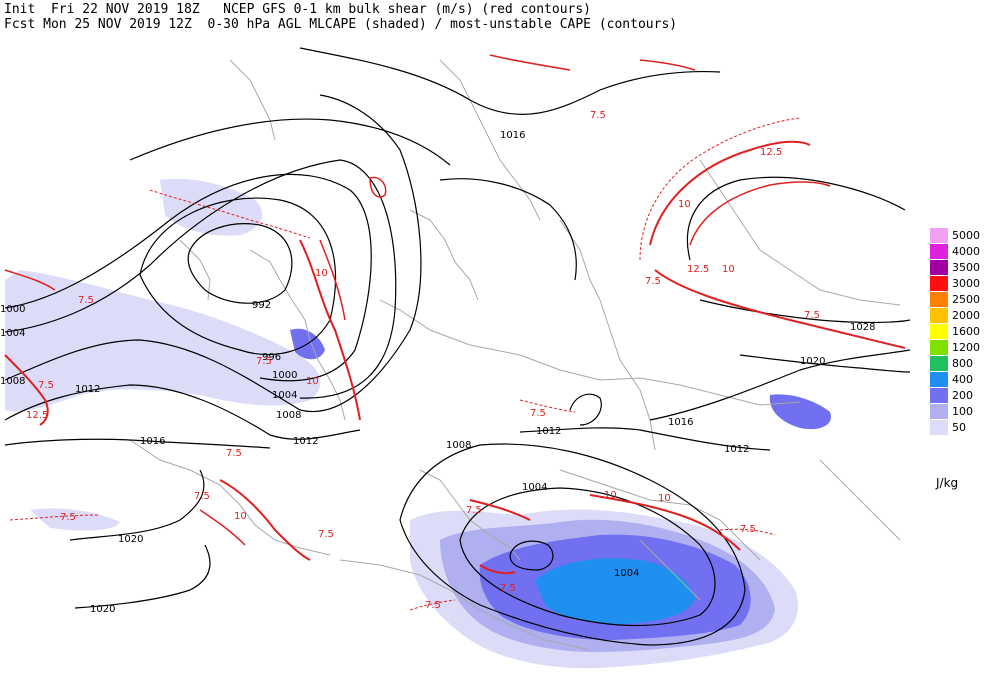 Image resolution: width=1000 pixels, height=680 pixels. Describe the element at coordinates (332, 280) in the screenshot. I see `shear-west-coast-b` at that location.